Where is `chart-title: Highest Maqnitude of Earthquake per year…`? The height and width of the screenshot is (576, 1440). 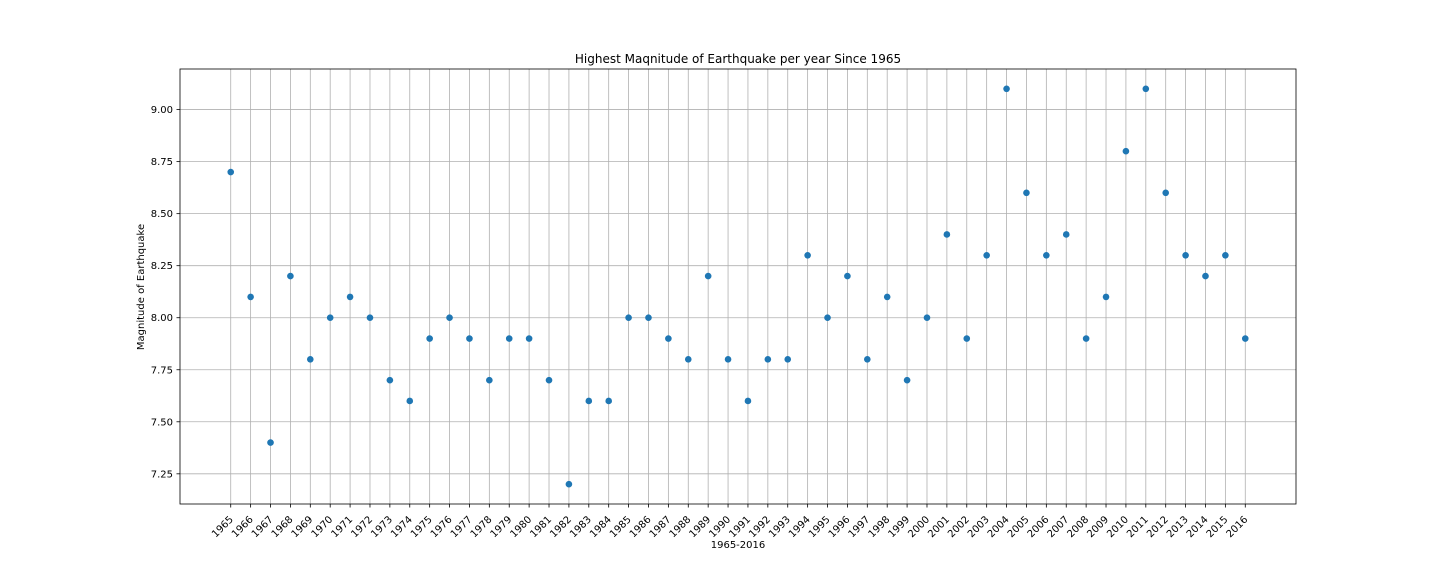 chart-title: Highest Maqnitude of Earthquake per year… is located at coordinates (738, 59).